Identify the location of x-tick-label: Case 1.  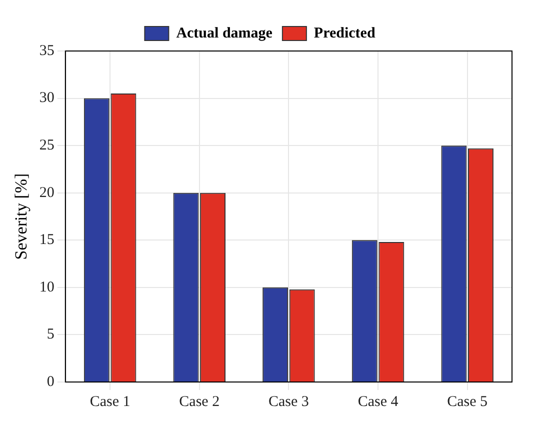
(110, 402).